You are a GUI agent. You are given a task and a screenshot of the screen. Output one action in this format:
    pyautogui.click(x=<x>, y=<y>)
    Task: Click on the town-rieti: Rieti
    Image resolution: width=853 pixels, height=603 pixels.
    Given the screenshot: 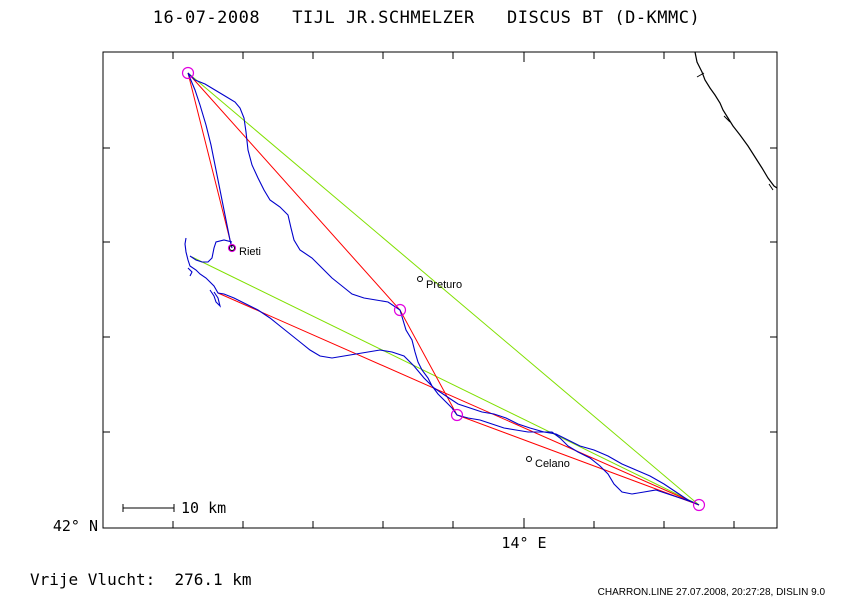 What is the action you would take?
    pyautogui.click(x=245, y=251)
    